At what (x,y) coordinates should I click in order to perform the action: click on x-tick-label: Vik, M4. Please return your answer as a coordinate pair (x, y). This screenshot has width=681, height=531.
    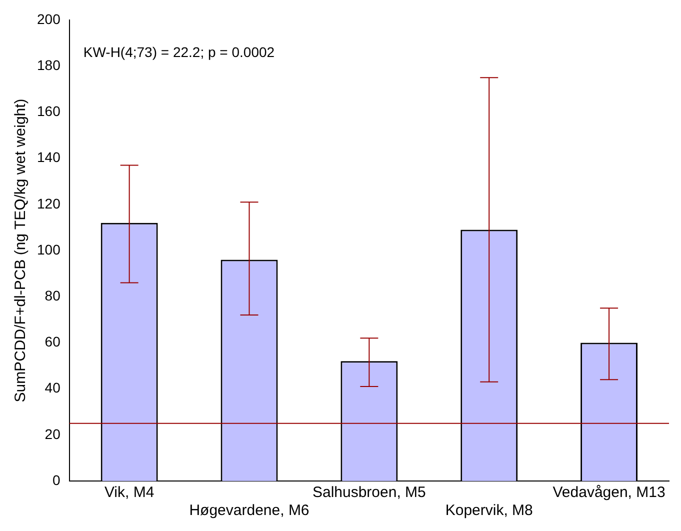
    Looking at the image, I should click on (129, 493).